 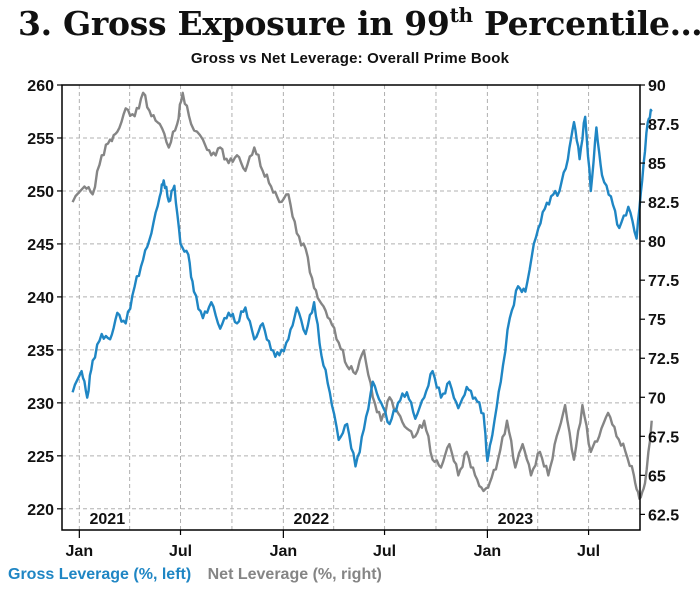 I want to click on y-right-tick-label: 87.5, so click(x=663, y=125).